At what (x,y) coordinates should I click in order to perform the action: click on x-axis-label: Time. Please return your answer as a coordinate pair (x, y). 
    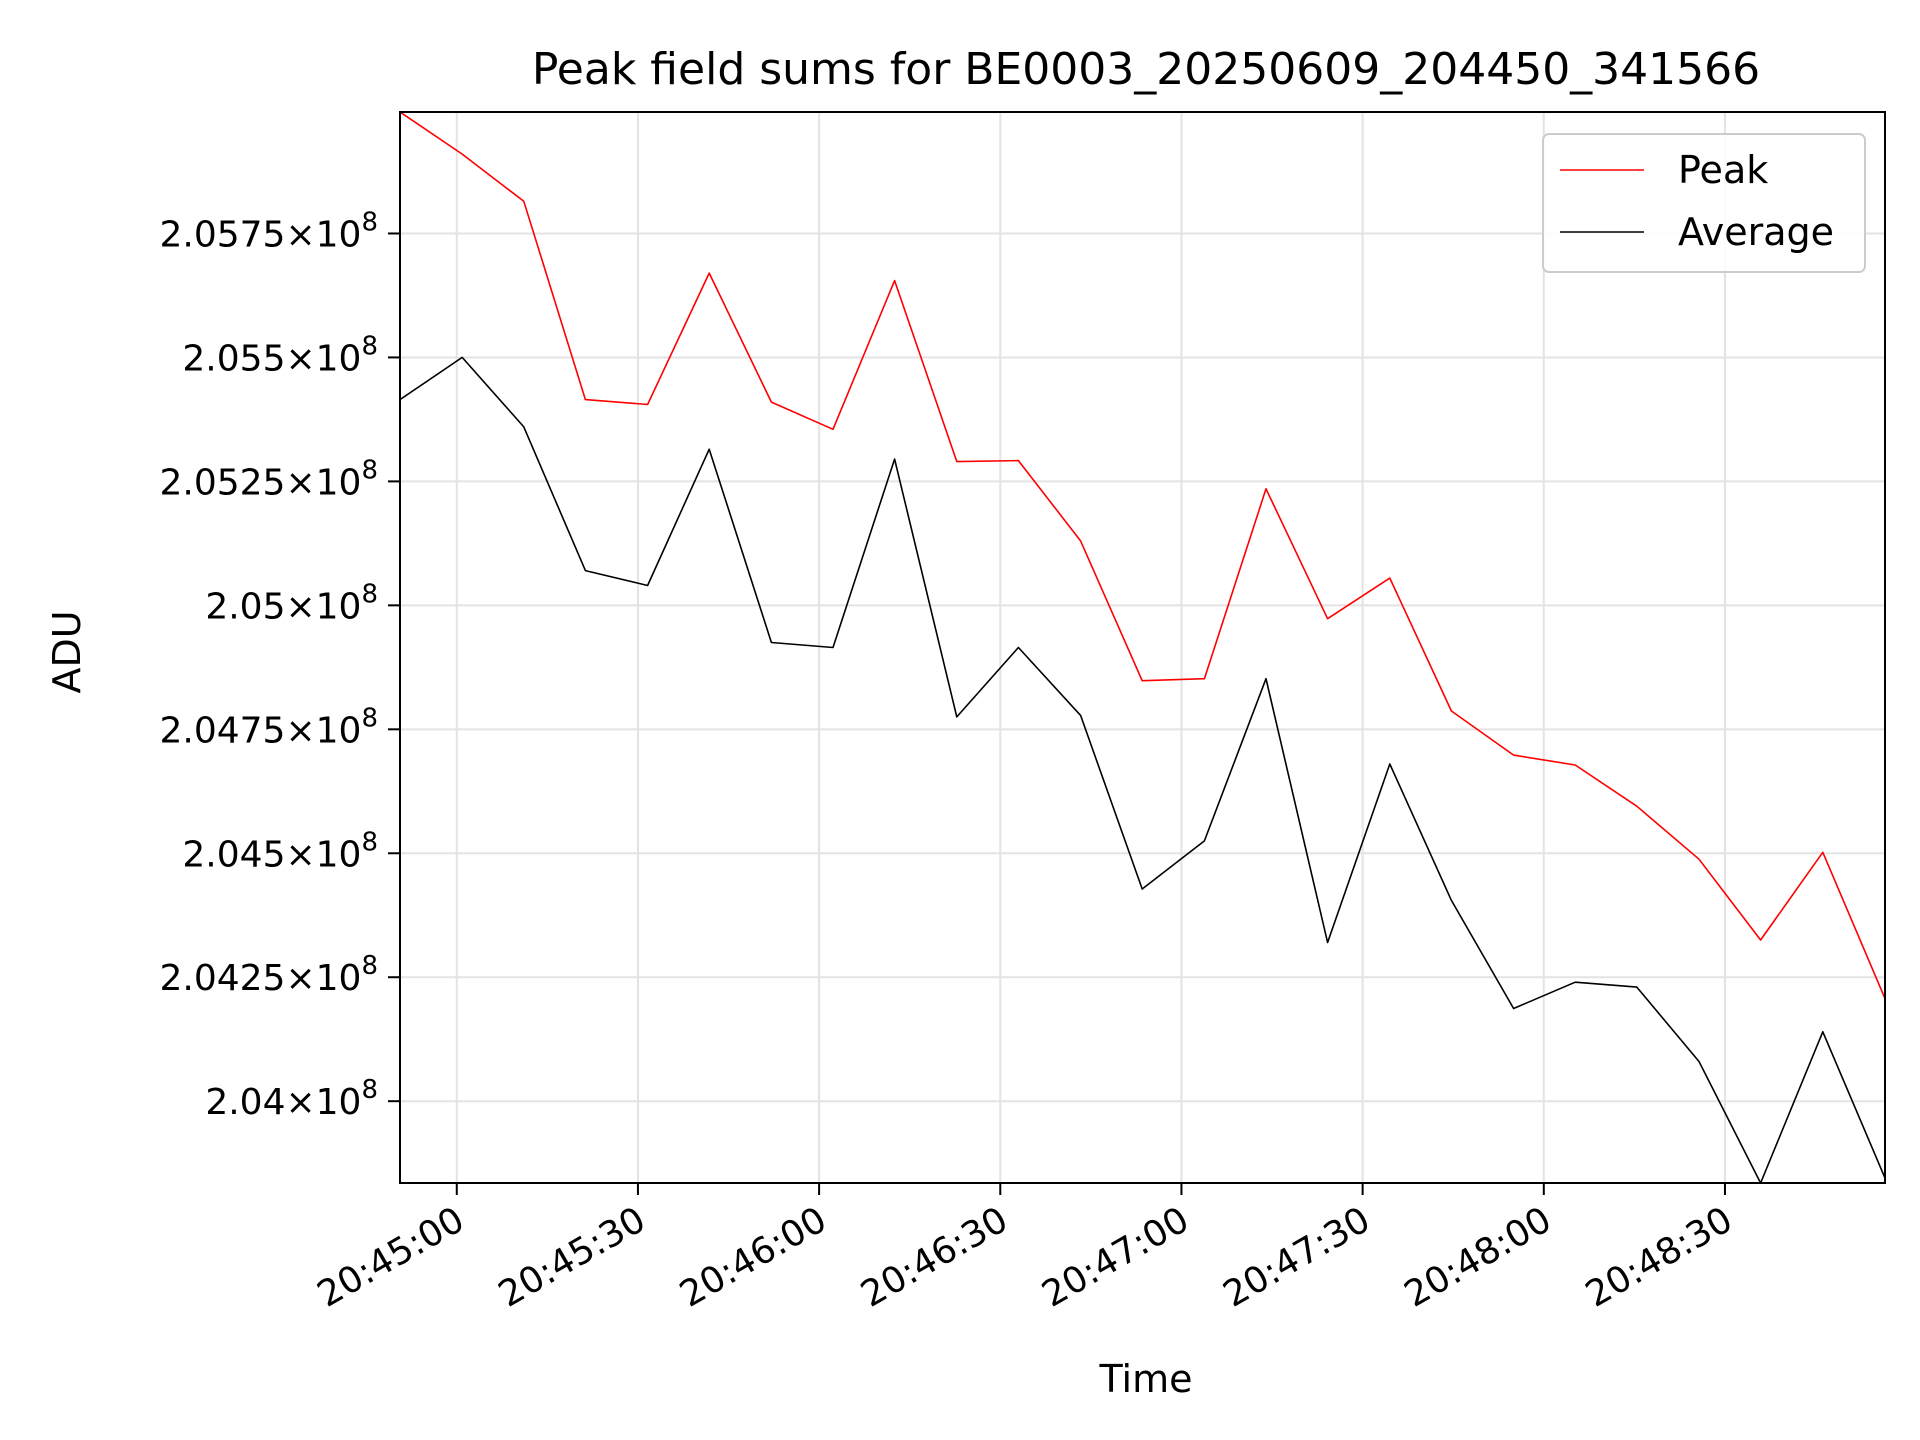
    Looking at the image, I should click on (1146, 1379).